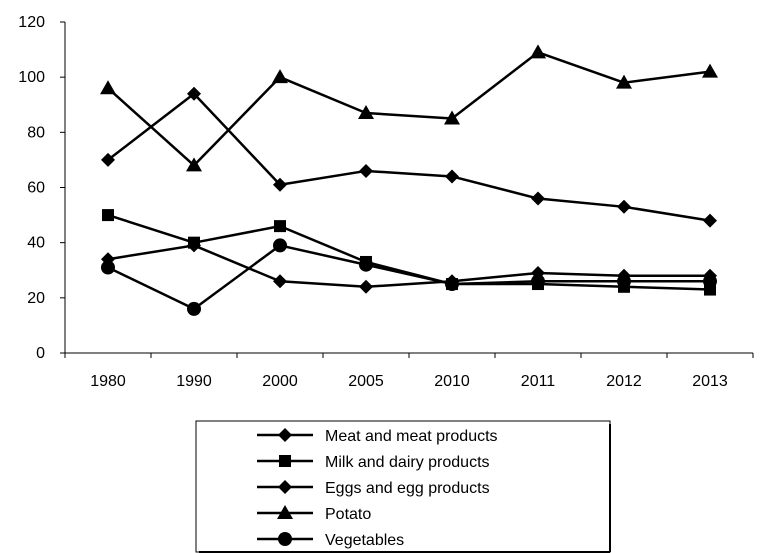  I want to click on series-vegetables, so click(409, 277).